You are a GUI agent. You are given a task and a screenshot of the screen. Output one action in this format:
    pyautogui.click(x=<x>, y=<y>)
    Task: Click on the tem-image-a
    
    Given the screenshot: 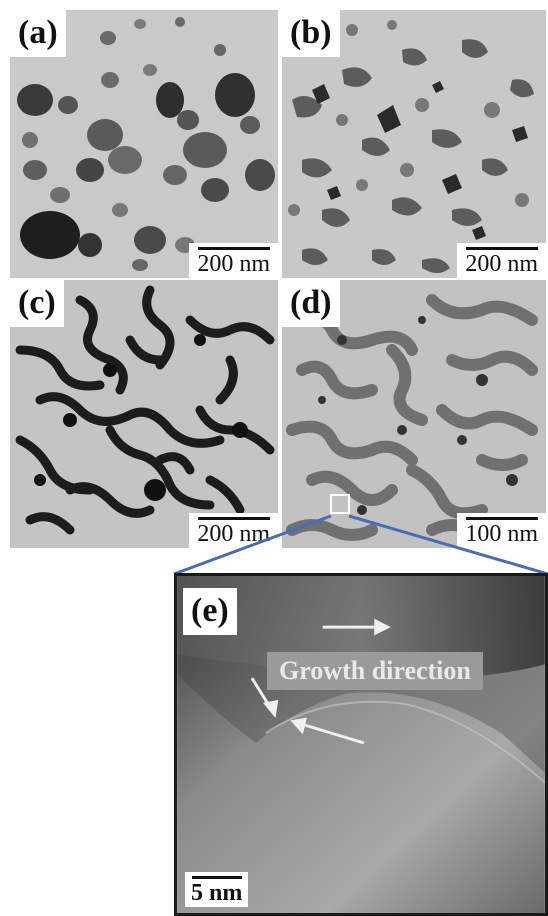 What is the action you would take?
    pyautogui.click(x=144, y=144)
    